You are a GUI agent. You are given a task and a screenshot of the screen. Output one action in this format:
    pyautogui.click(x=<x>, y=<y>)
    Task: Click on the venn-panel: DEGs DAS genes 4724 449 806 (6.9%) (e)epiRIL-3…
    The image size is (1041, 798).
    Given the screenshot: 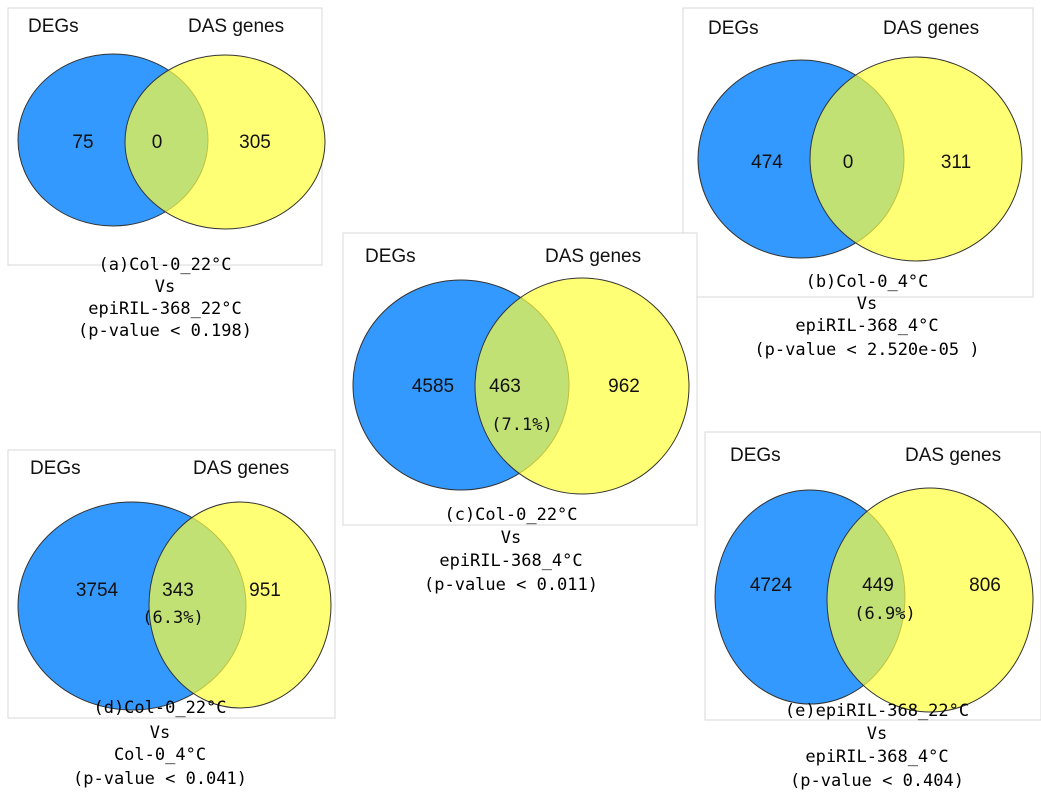 What is the action you would take?
    pyautogui.click(x=872, y=611)
    